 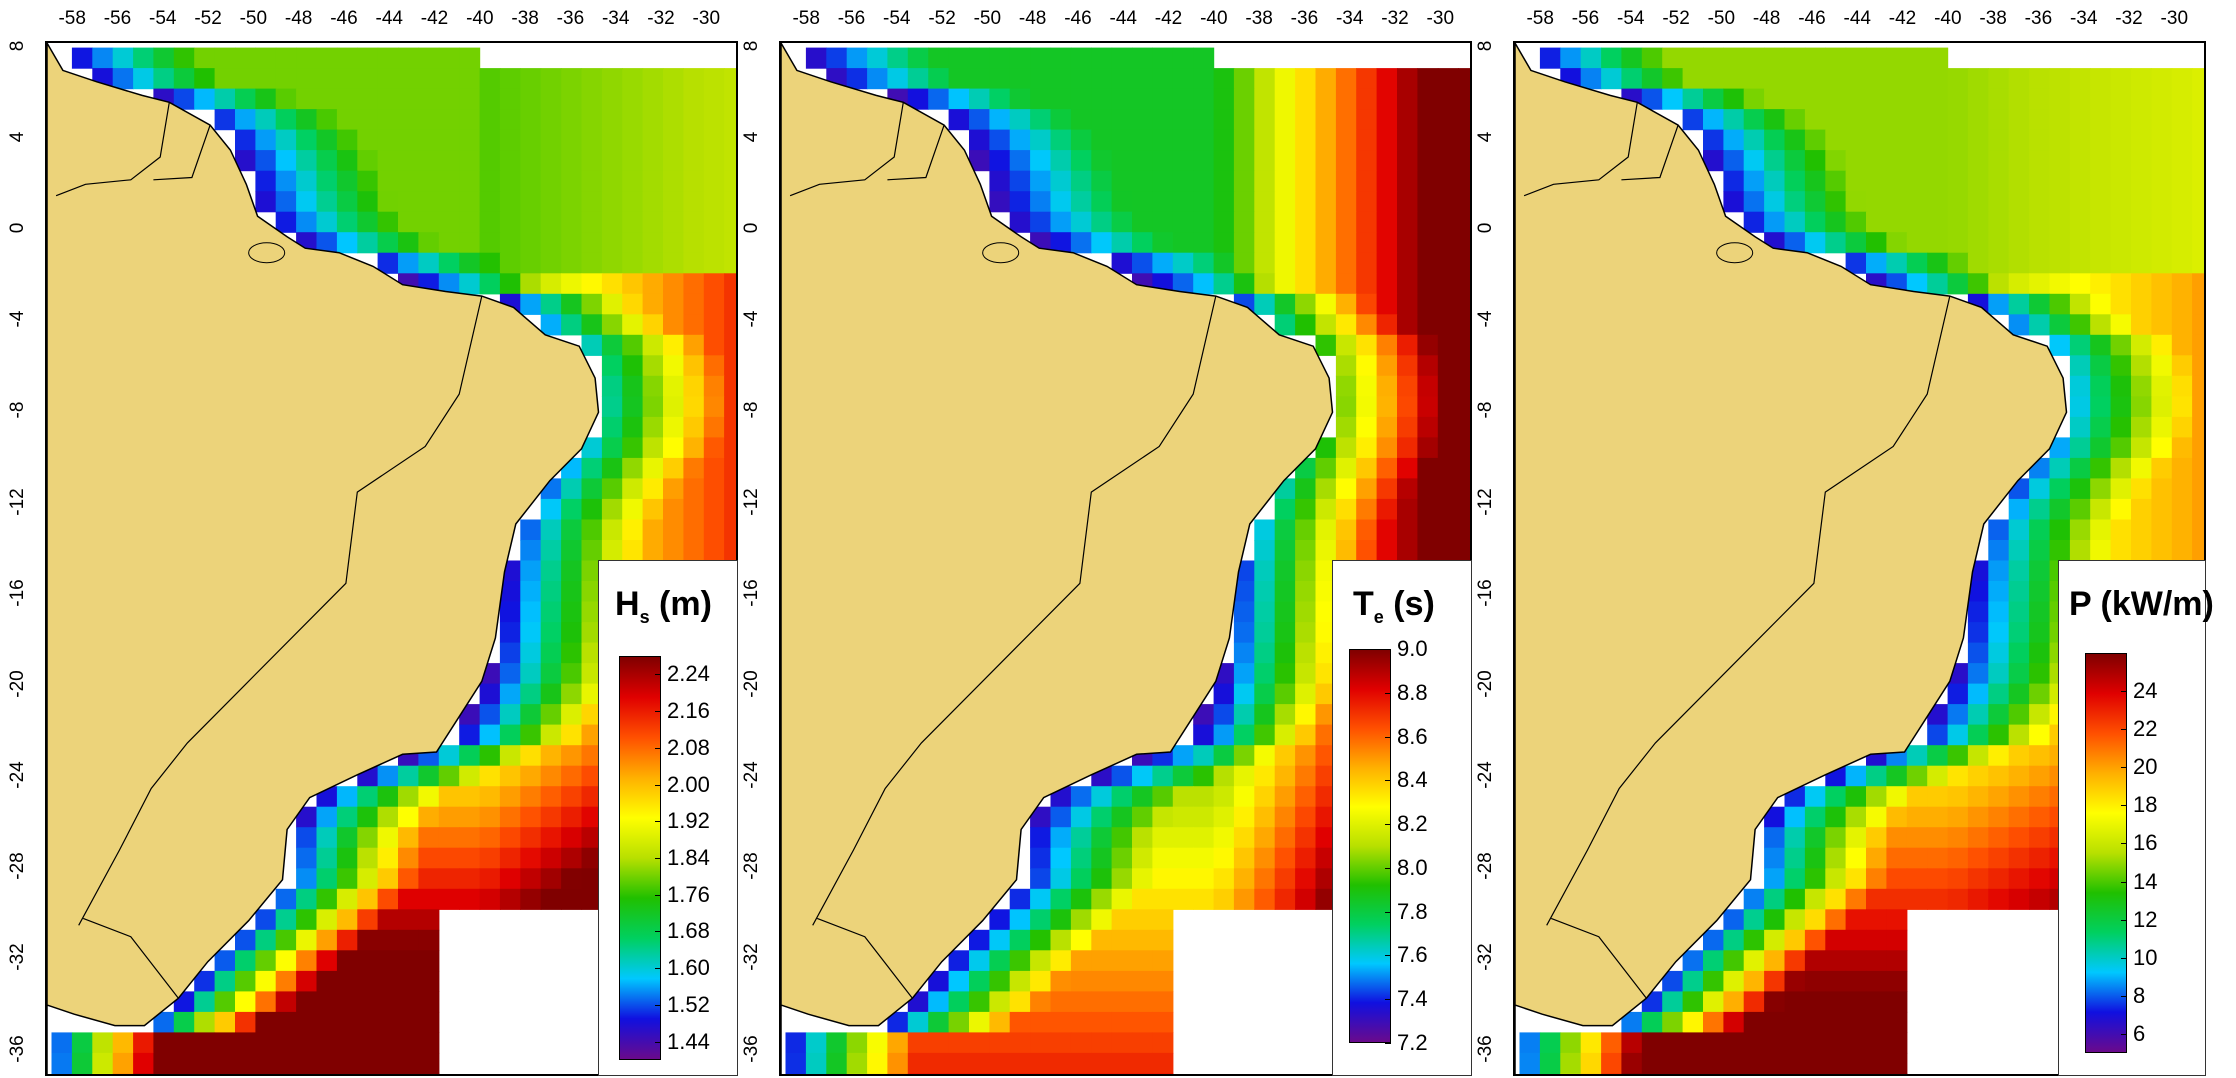 What do you see at coordinates (117, 18) in the screenshot?
I see `x-tick-label: -56` at bounding box center [117, 18].